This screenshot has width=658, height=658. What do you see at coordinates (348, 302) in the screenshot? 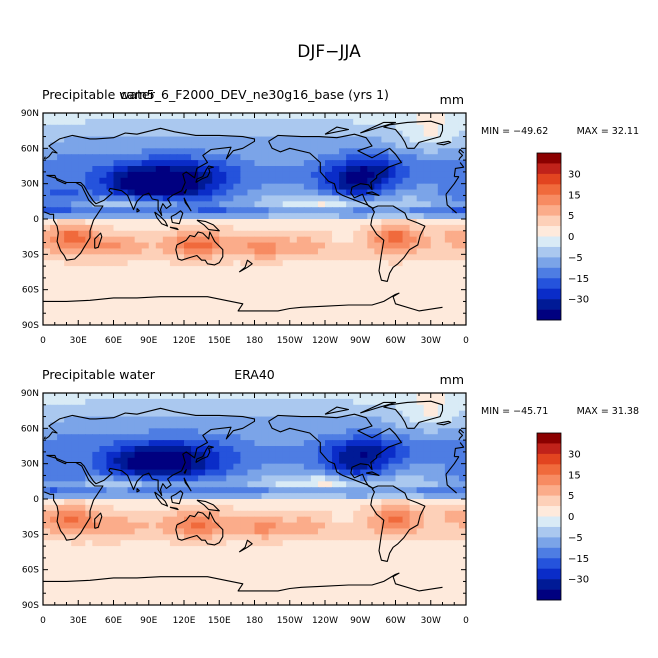
I see `coastline` at bounding box center [348, 302].